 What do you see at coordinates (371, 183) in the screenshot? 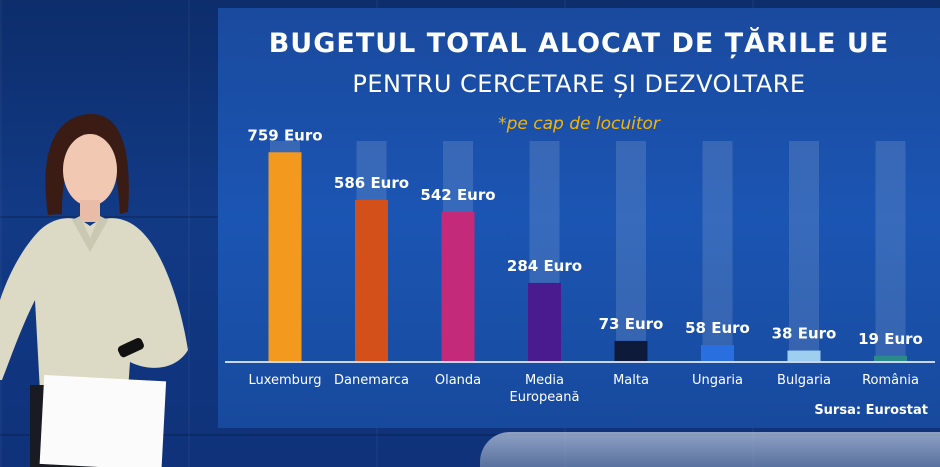
I see `bar-value-label: 586 Euro` at bounding box center [371, 183].